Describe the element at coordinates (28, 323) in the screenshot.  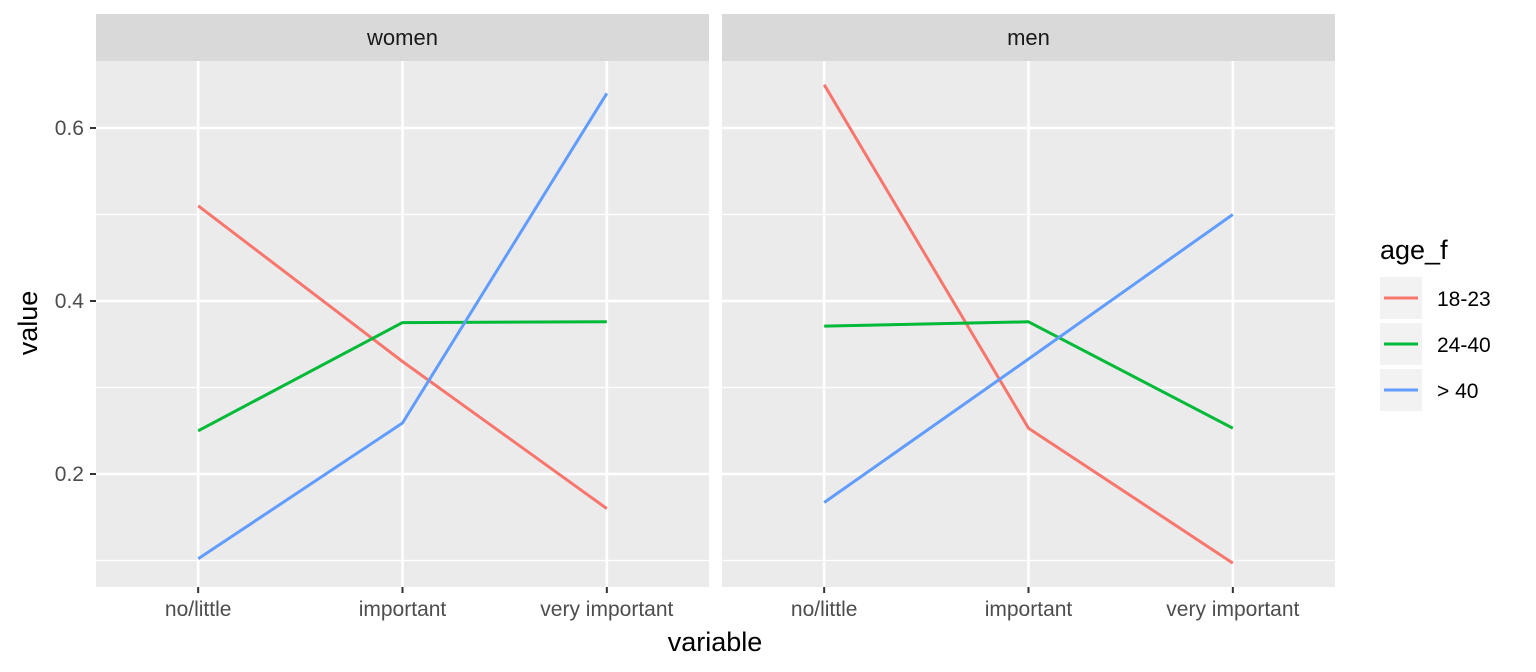
I see `y-axis-title: value` at that location.